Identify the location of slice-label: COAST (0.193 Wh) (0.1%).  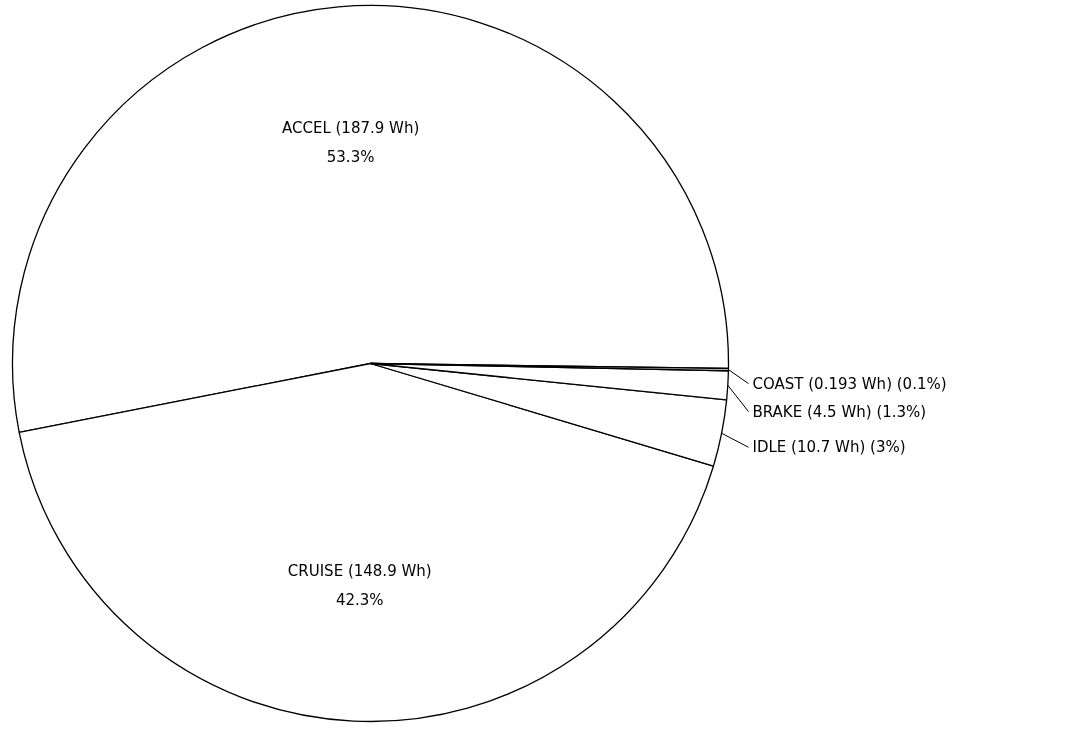
(849, 383).